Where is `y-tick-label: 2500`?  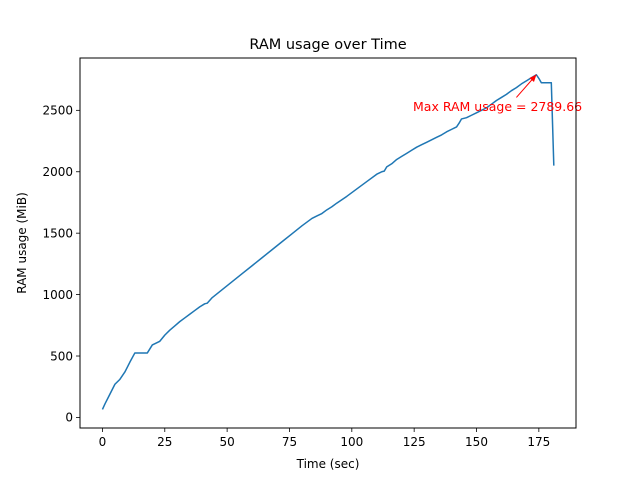
y-tick-label: 2500 is located at coordinates (57, 111).